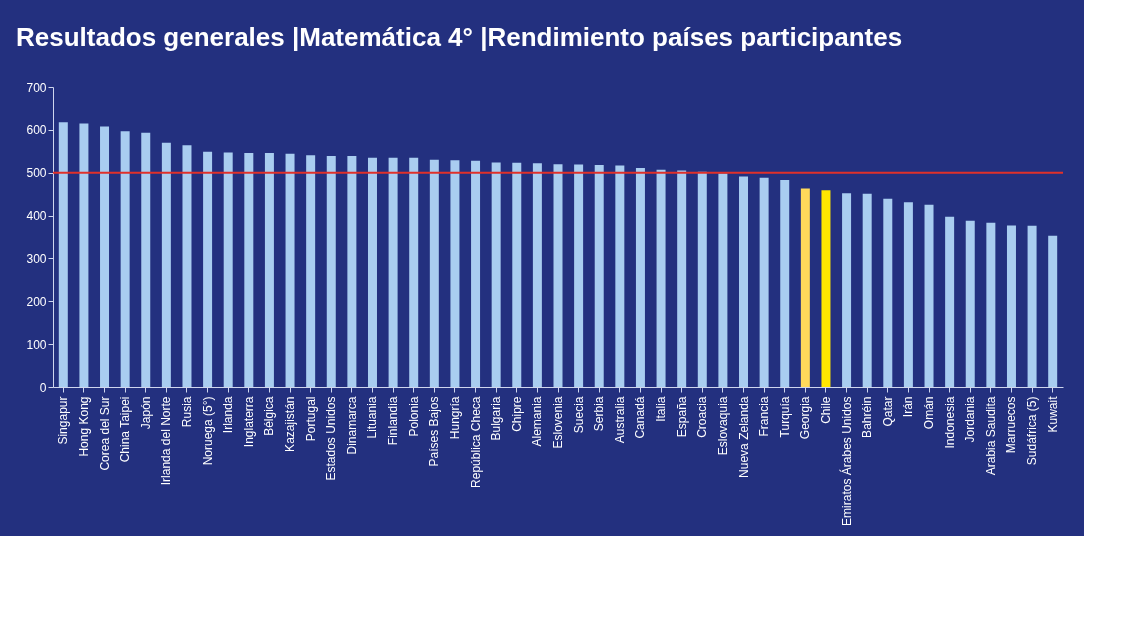 This screenshot has width=1130, height=639. What do you see at coordinates (36, 344) in the screenshot?
I see `y-tick-label: 100` at bounding box center [36, 344].